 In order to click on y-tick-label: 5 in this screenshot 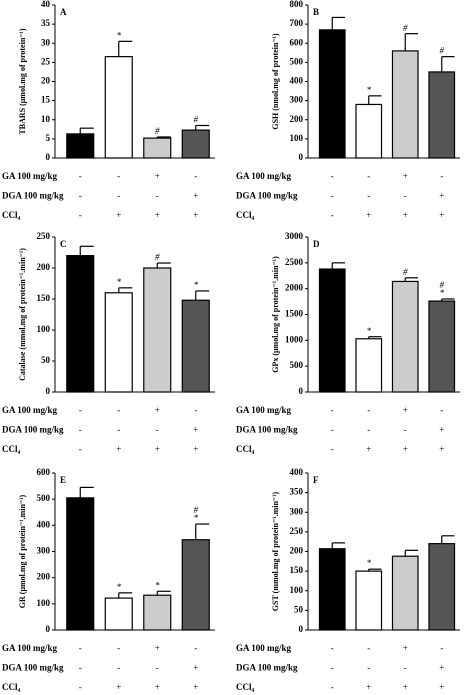, I will do `click(48, 138)`.